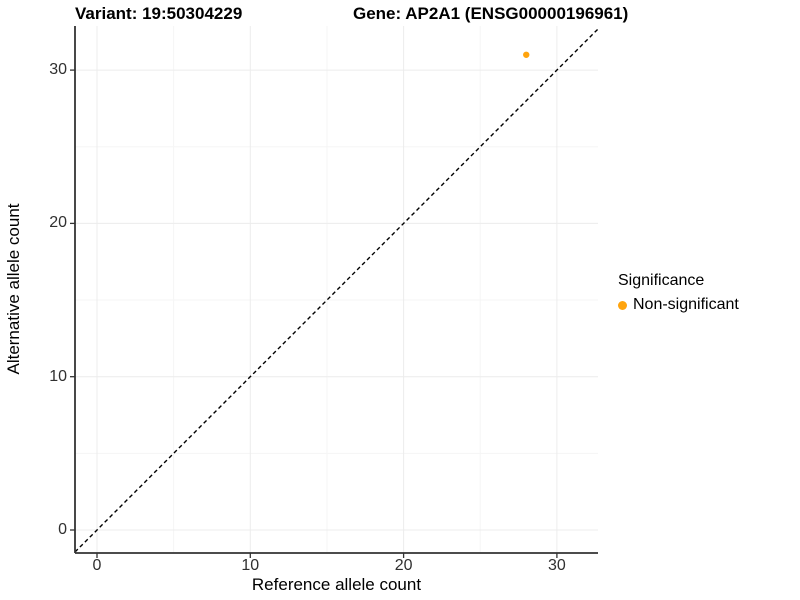  Describe the element at coordinates (336, 584) in the screenshot. I see `x-axis-title: Reference allele count` at that location.